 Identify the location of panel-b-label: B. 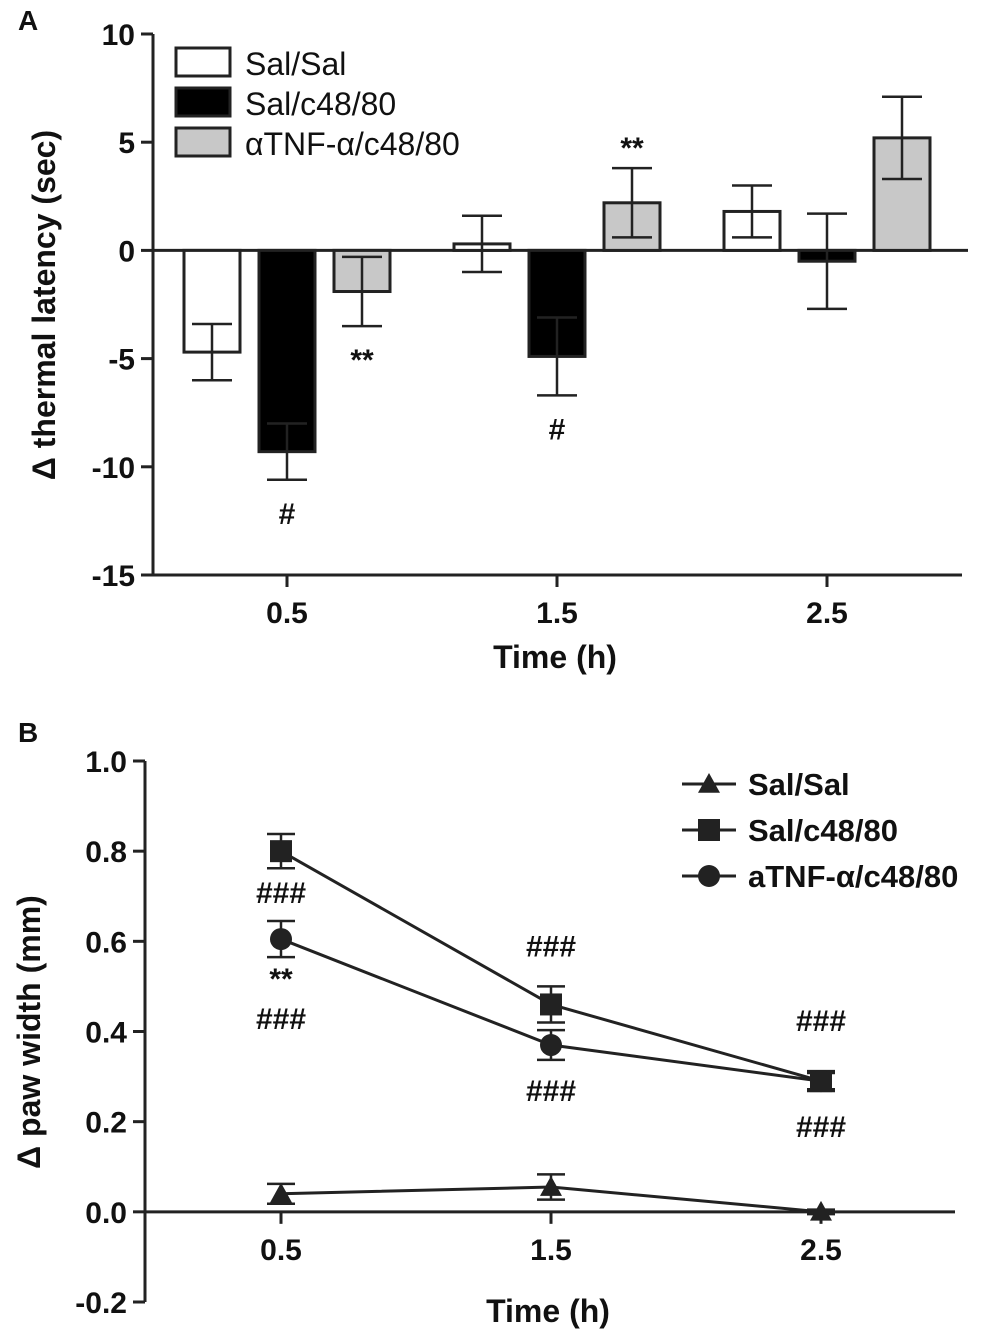
(28, 732).